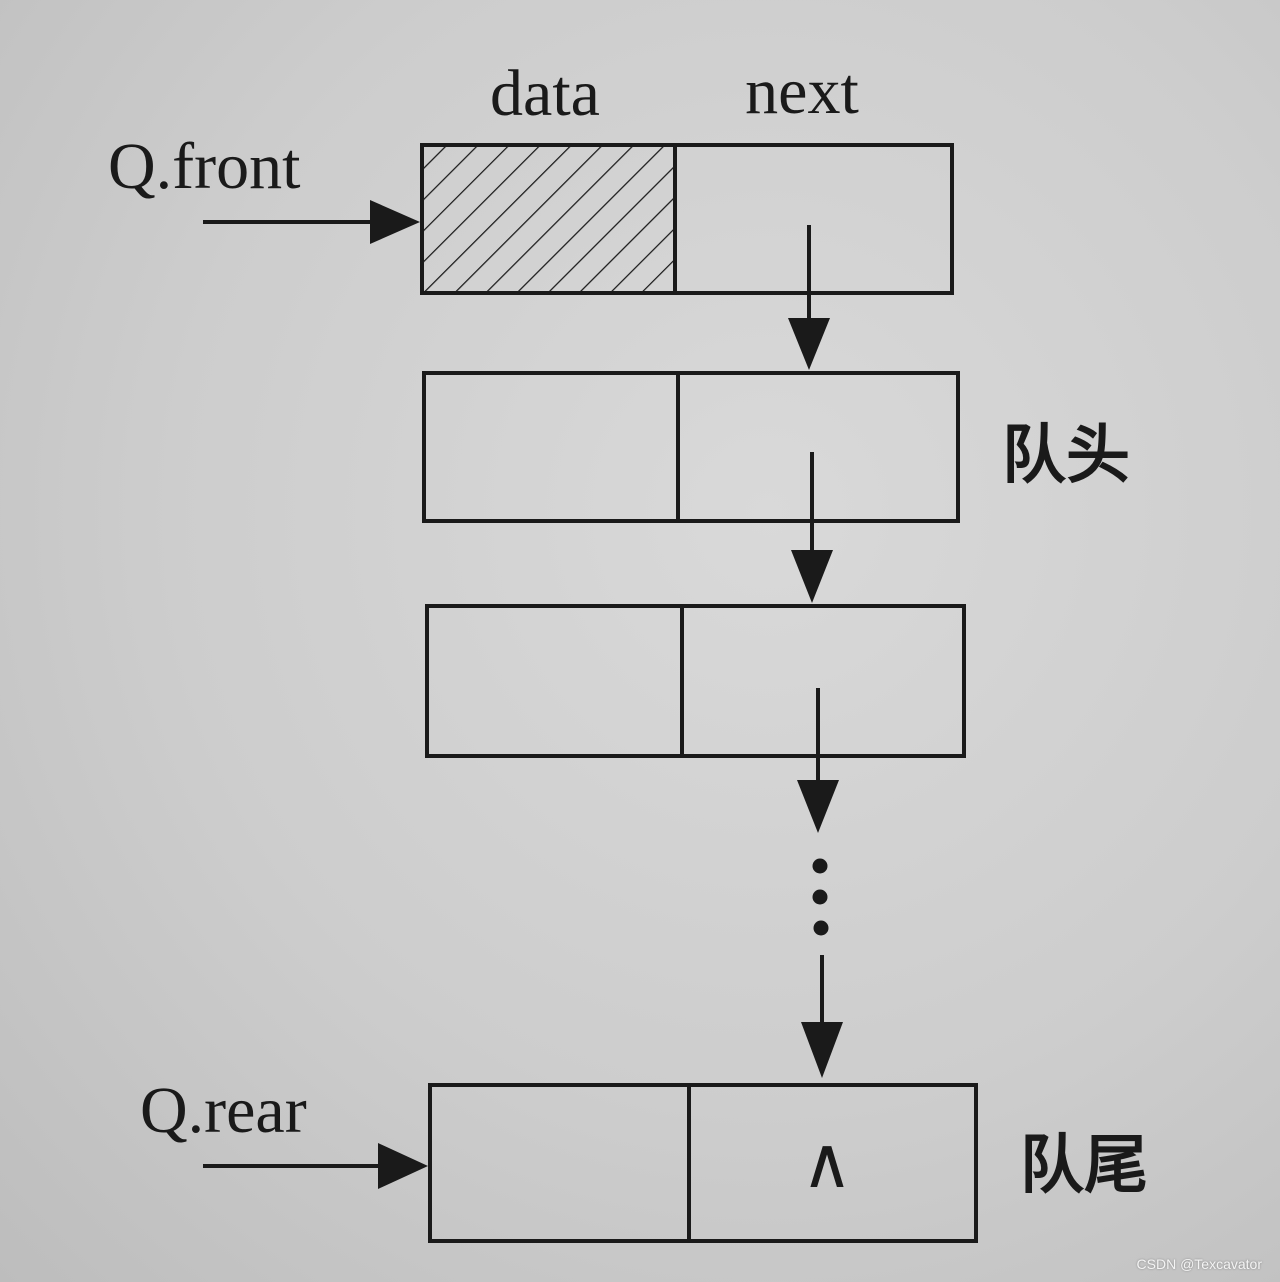 The height and width of the screenshot is (1282, 1280). What do you see at coordinates (403, 1166) in the screenshot?
I see `rear-pointer-arrowhead` at bounding box center [403, 1166].